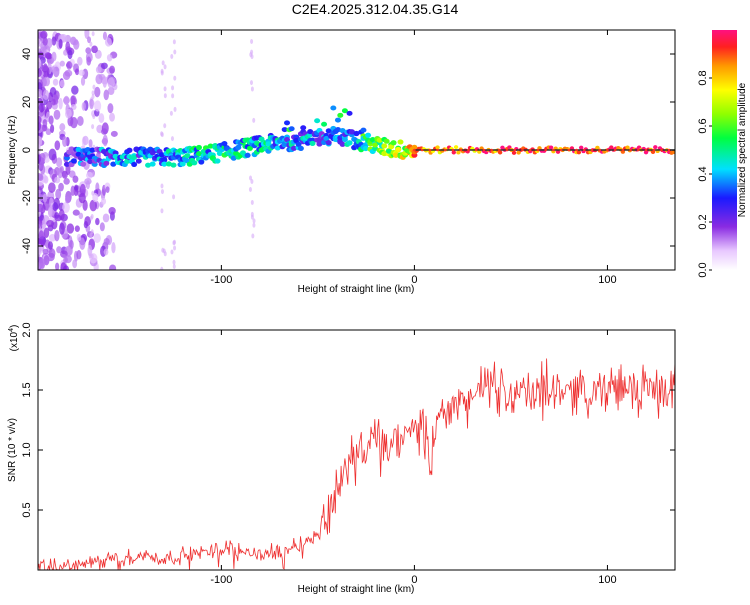 Image resolution: width=750 pixels, height=605 pixels. What do you see at coordinates (221, 280) in the screenshot?
I see `spectrogram-x-tick-label: -100` at bounding box center [221, 280].